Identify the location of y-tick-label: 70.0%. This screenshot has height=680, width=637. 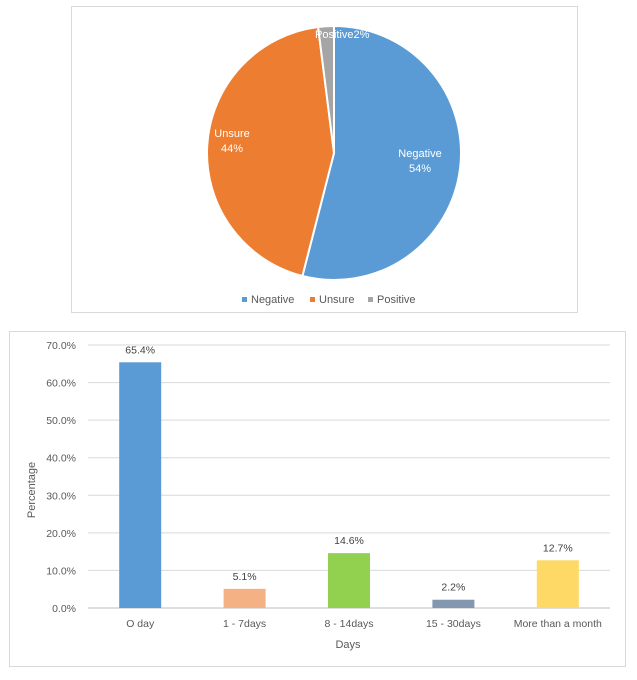
(61, 346).